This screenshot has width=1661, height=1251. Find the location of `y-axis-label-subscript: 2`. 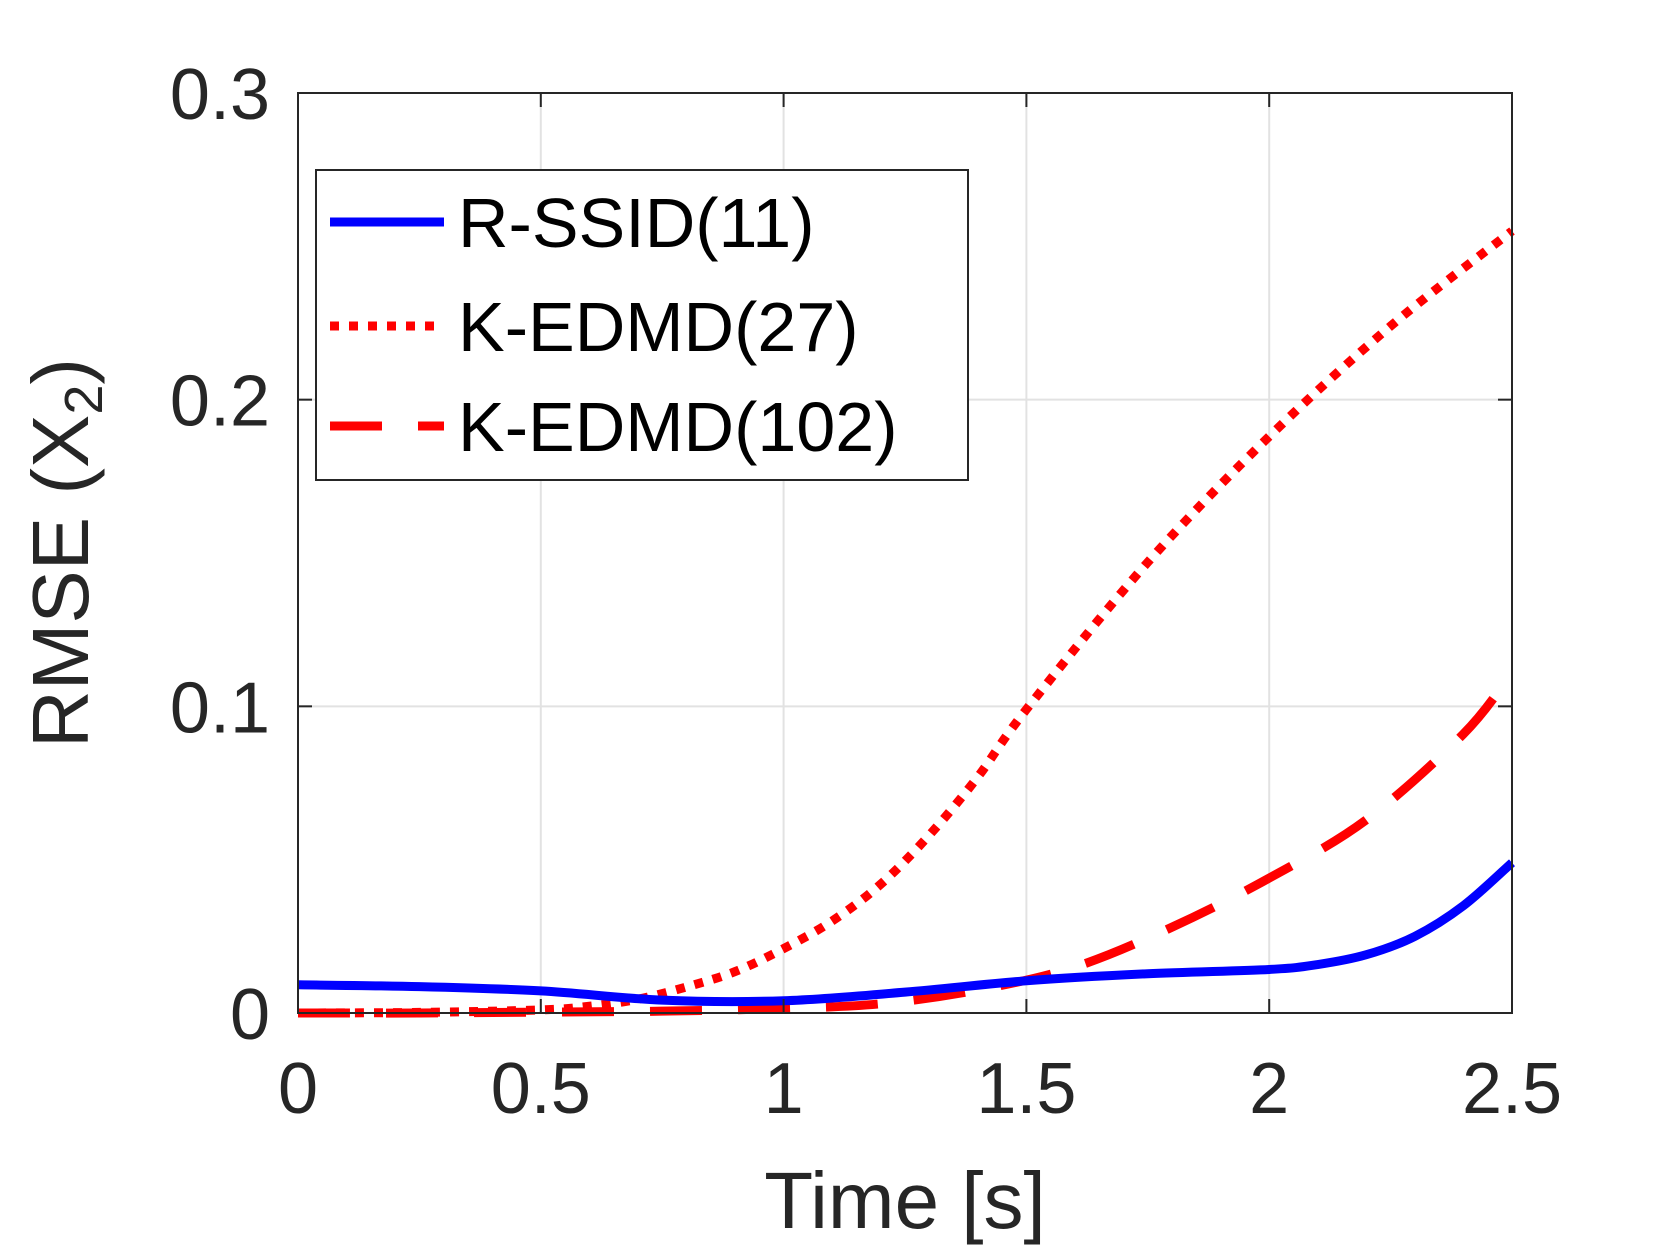

y-axis-label-subscript: 2 is located at coordinates (84, 400).